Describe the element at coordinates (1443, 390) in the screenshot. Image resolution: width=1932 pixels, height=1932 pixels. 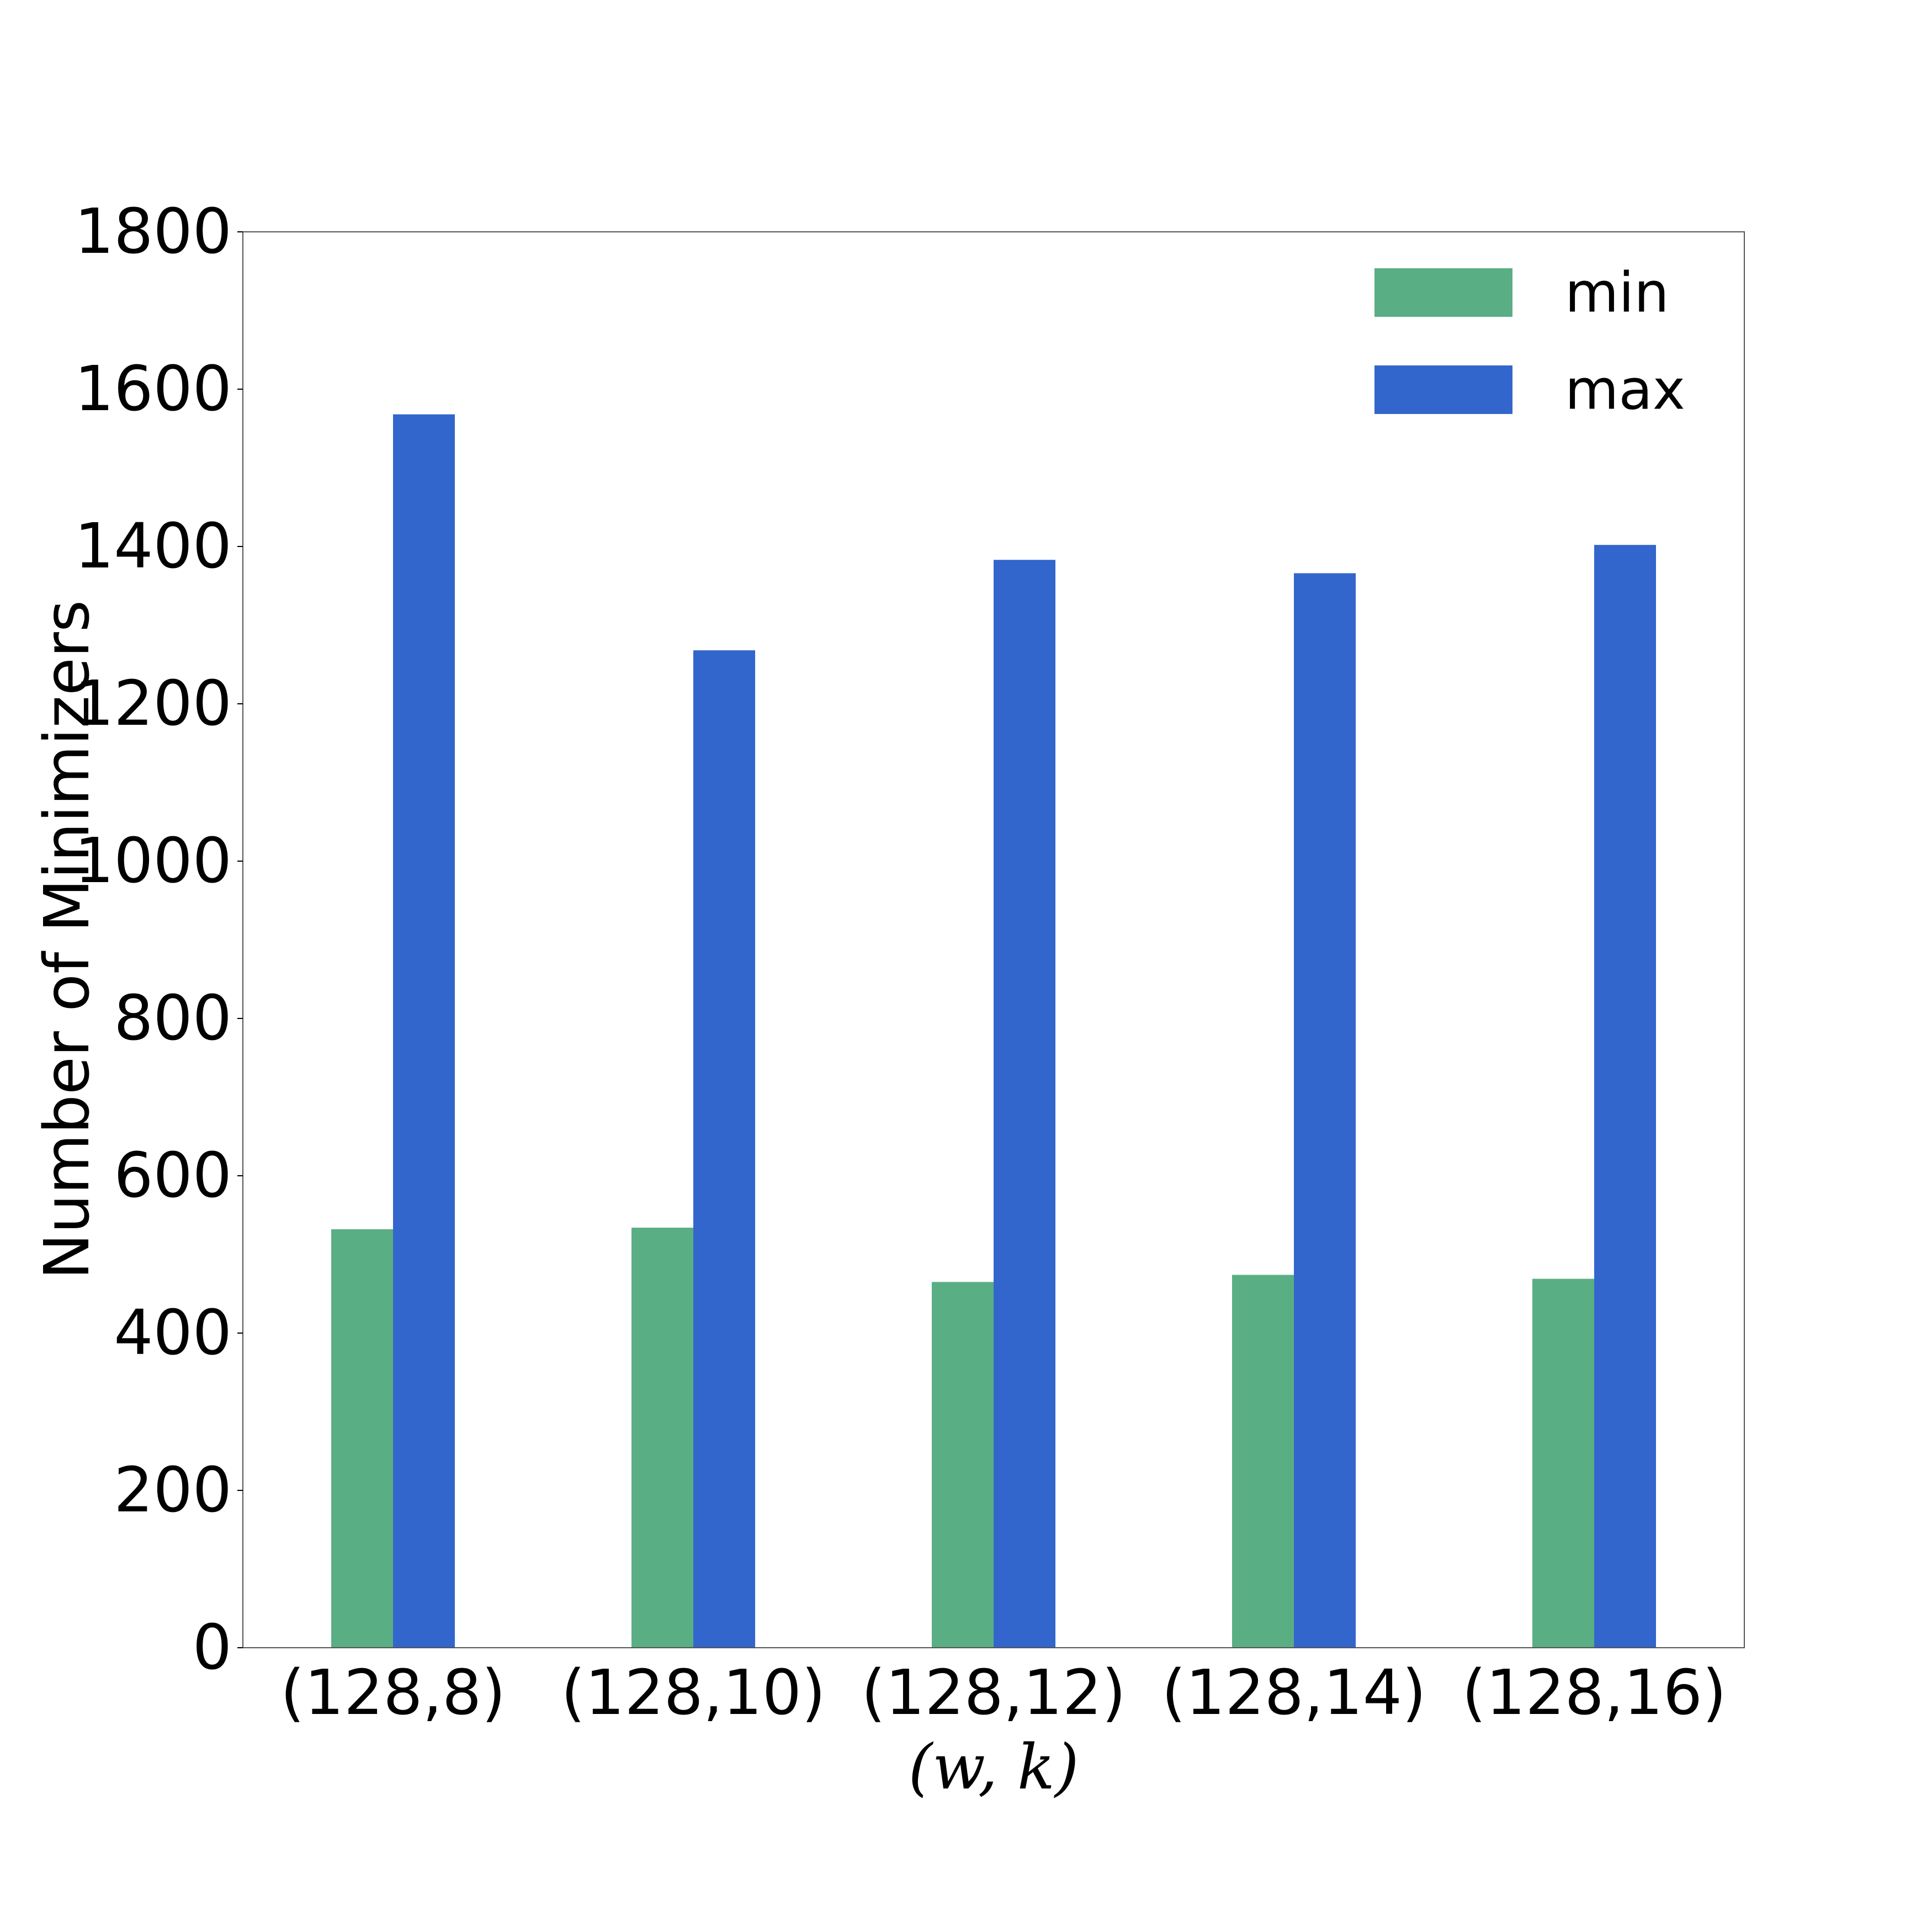
I see `legend-swatch-max` at that location.